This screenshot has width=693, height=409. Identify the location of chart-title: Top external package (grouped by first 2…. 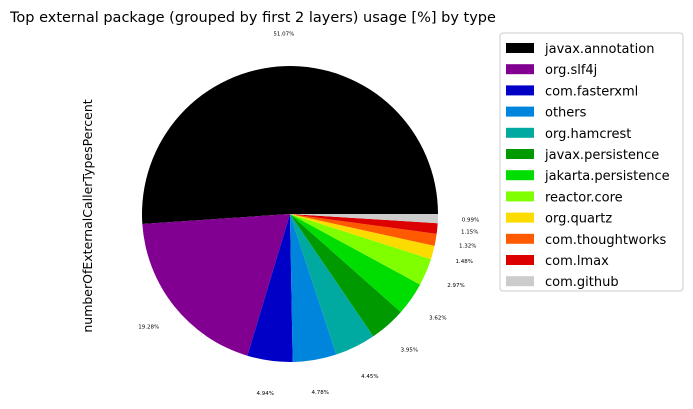
(252, 18).